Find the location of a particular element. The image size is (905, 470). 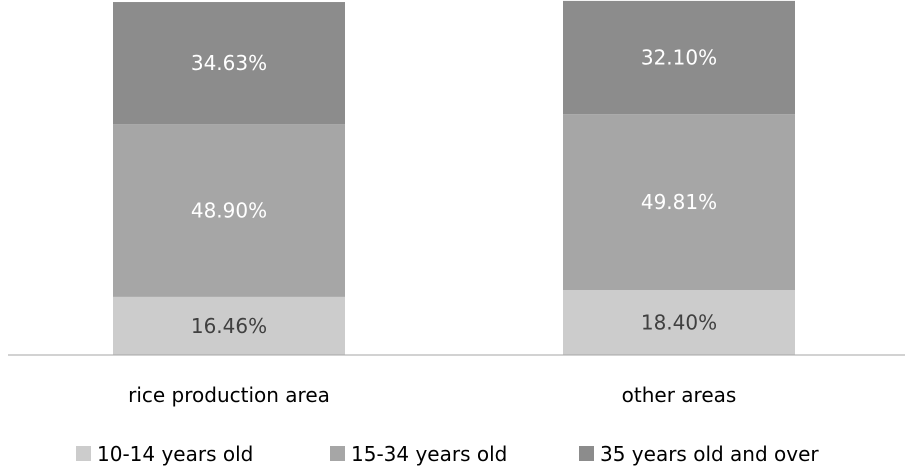

data-label: 32.10% is located at coordinates (679, 58).